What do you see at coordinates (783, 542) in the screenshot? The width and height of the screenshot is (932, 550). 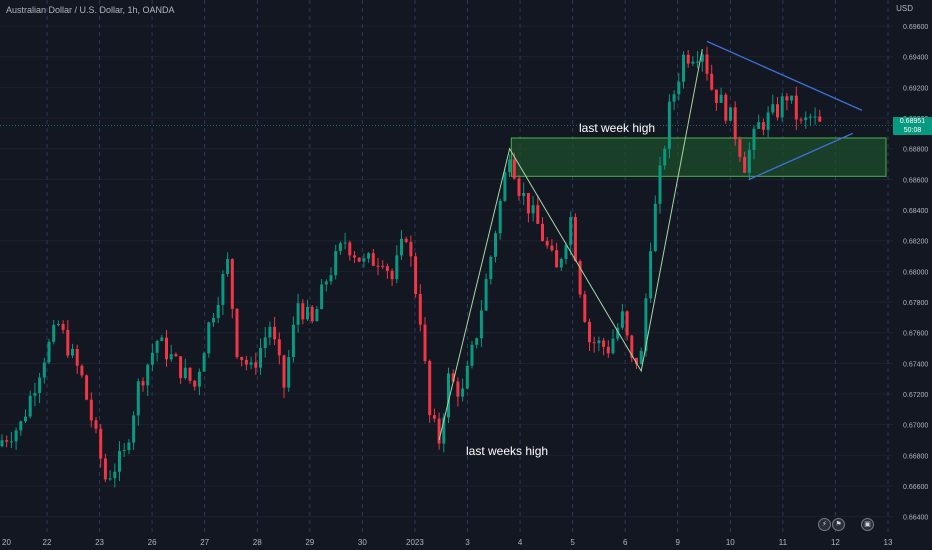 I see `x-tick-label-15: 11` at bounding box center [783, 542].